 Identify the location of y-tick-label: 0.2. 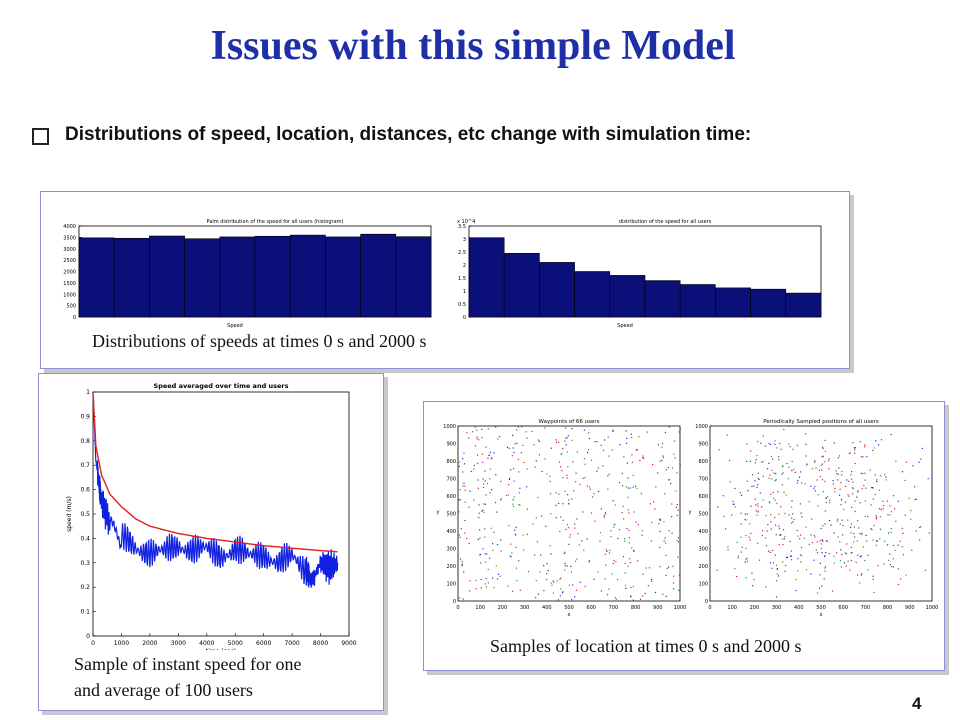
(85, 587).